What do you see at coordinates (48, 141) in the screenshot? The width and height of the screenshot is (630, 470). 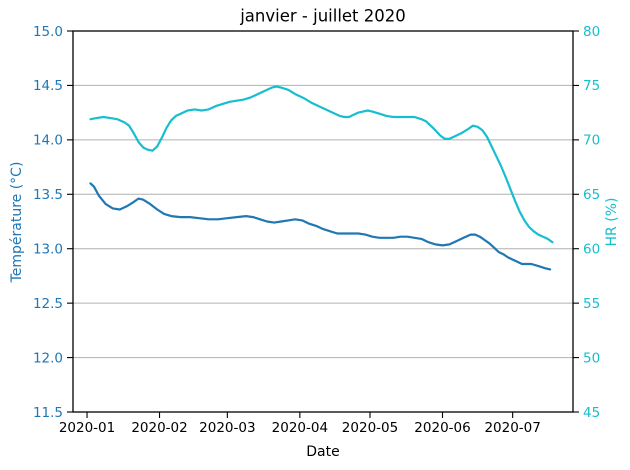 I see `y-tick-label-left: 14.0` at bounding box center [48, 141].